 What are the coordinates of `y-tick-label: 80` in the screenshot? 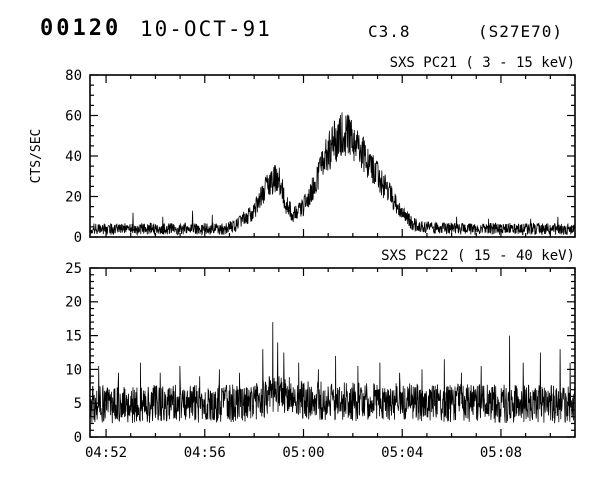 It's located at (73, 76).